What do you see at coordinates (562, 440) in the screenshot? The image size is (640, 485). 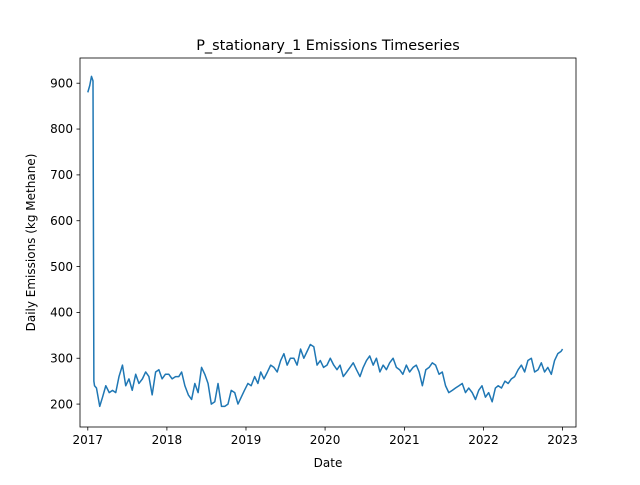 I see `x-tick-label: 2023` at bounding box center [562, 440].